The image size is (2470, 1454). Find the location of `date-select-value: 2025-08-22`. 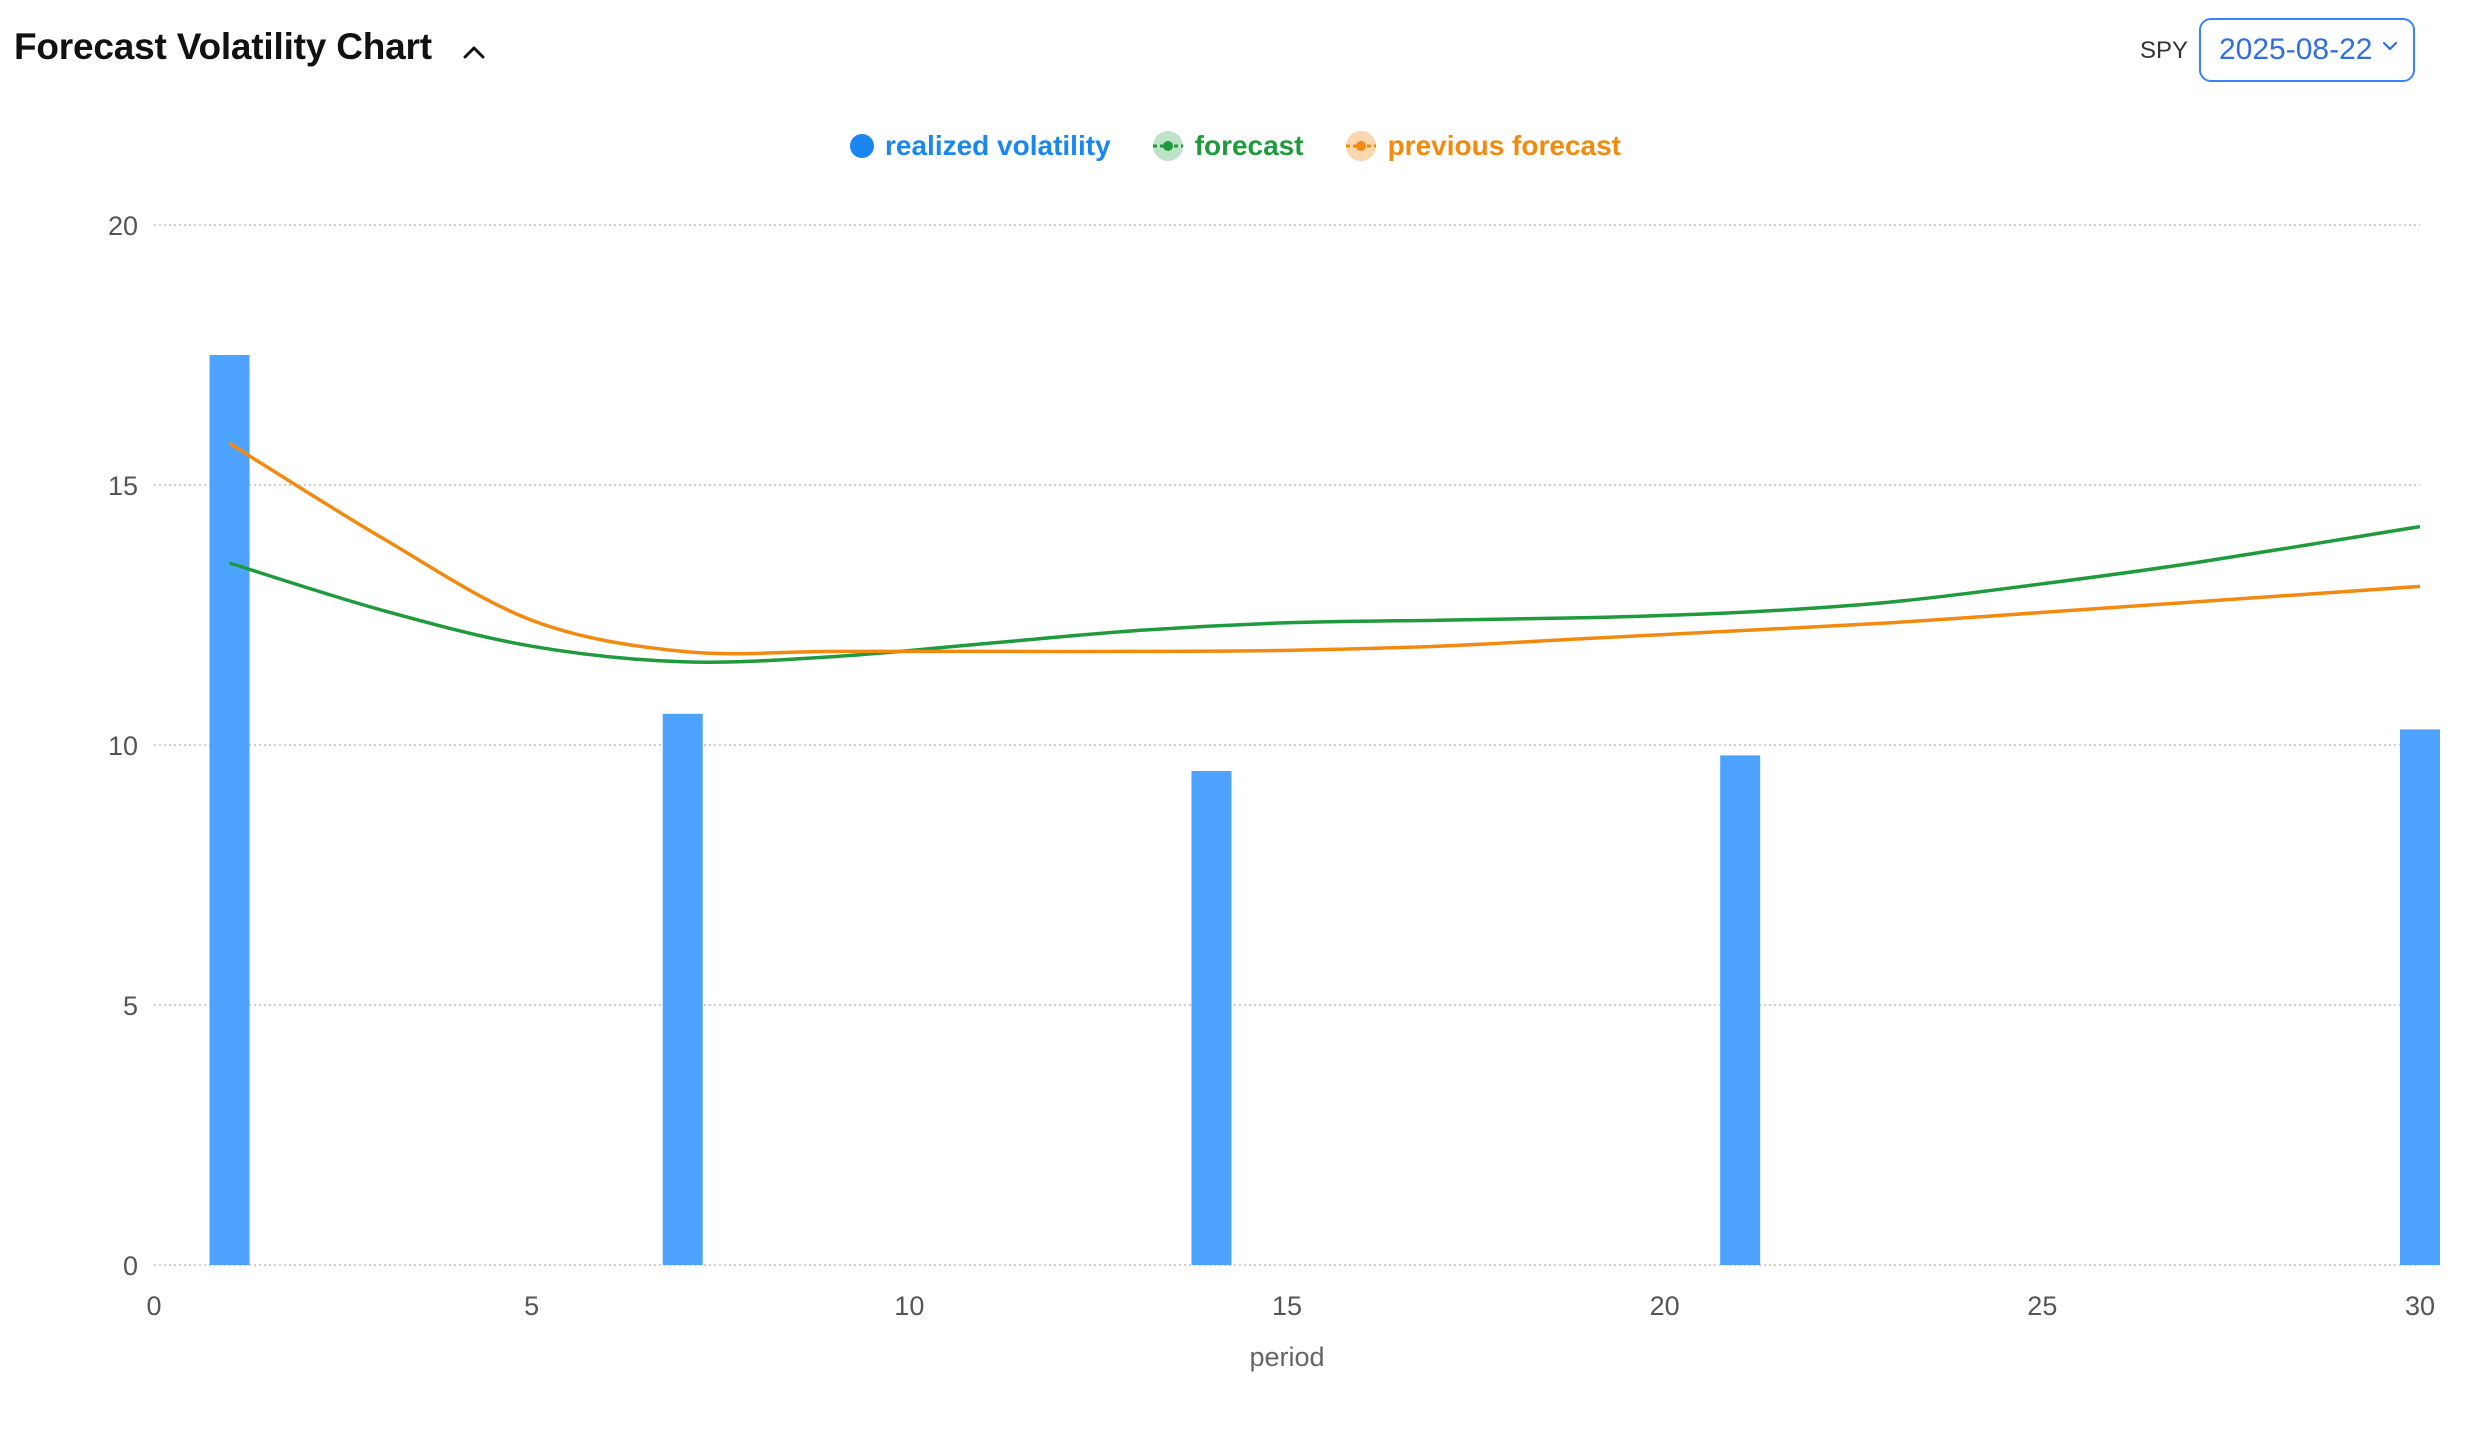

date-select-value: 2025-08-22 is located at coordinates (2296, 49).